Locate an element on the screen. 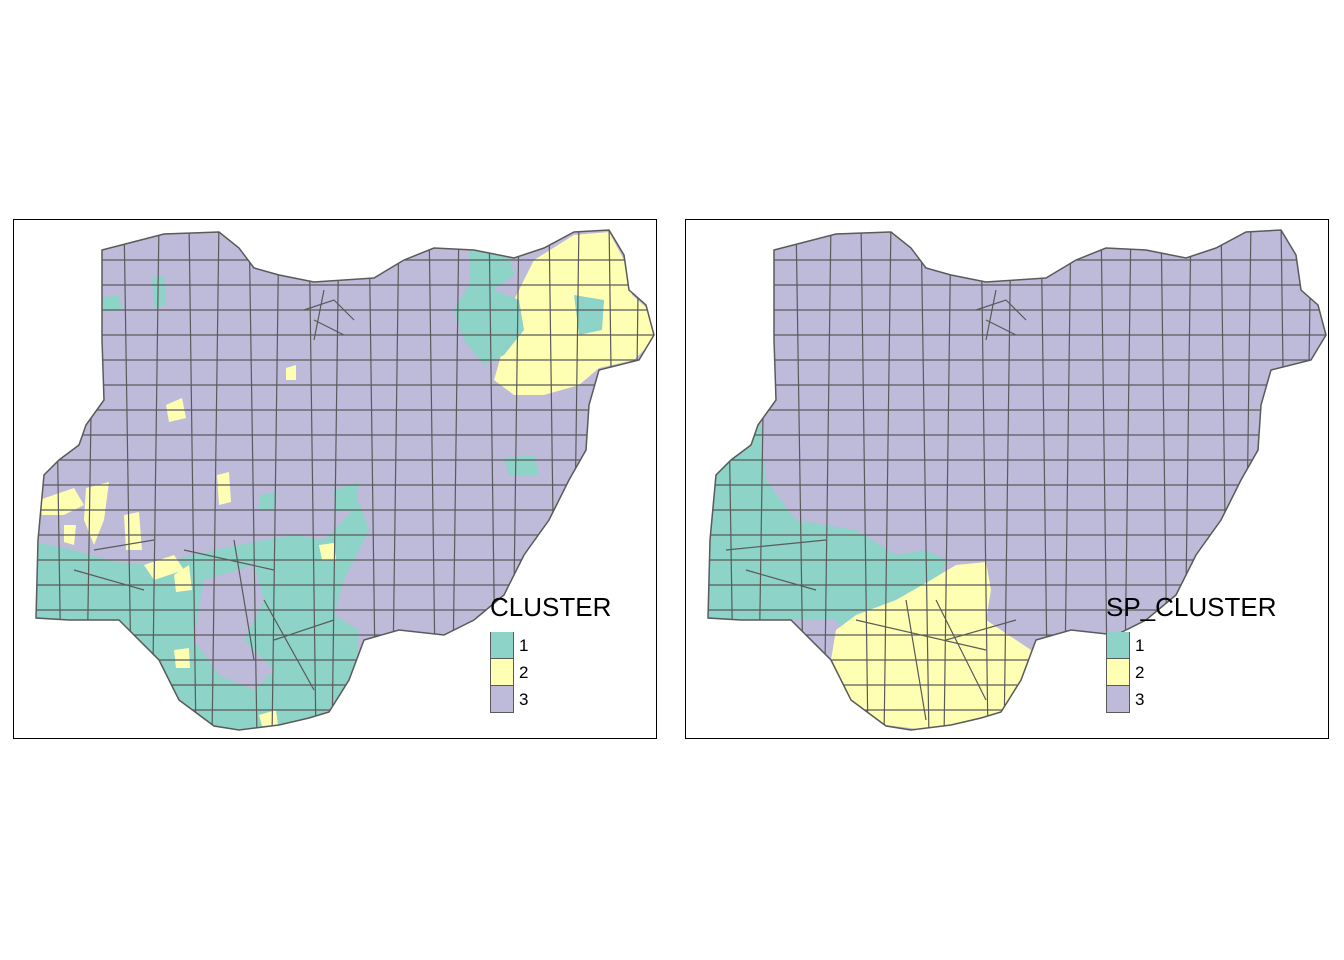 The width and height of the screenshot is (1344, 960). legend-title: SP_CLUSTER is located at coordinates (1191, 607).